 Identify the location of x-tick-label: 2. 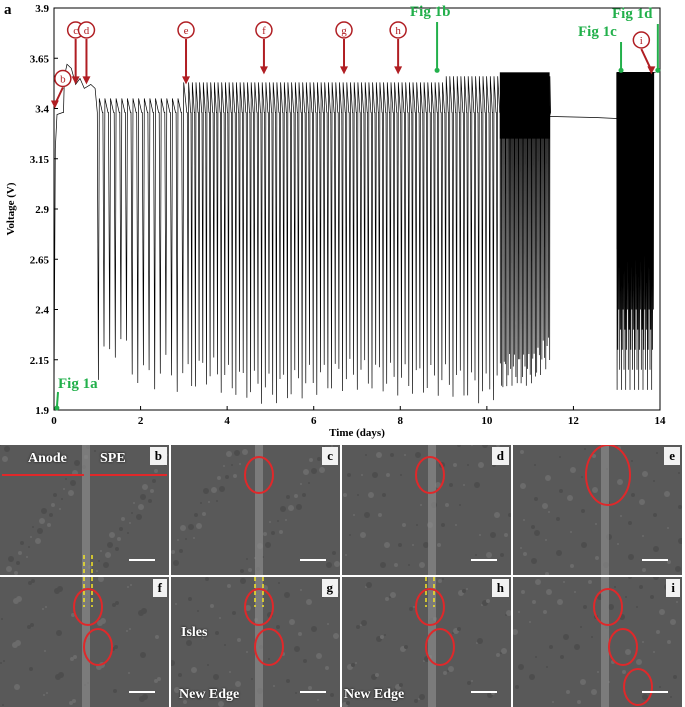
(141, 421).